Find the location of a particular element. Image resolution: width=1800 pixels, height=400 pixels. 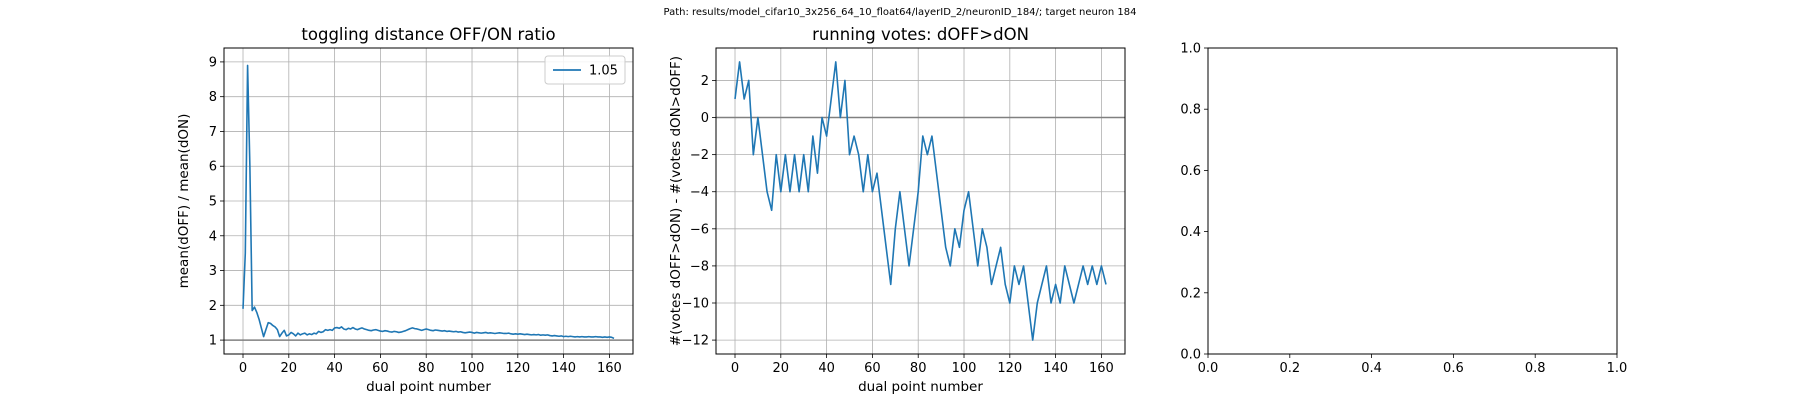

y-tick-label: 1.0 is located at coordinates (1190, 49).